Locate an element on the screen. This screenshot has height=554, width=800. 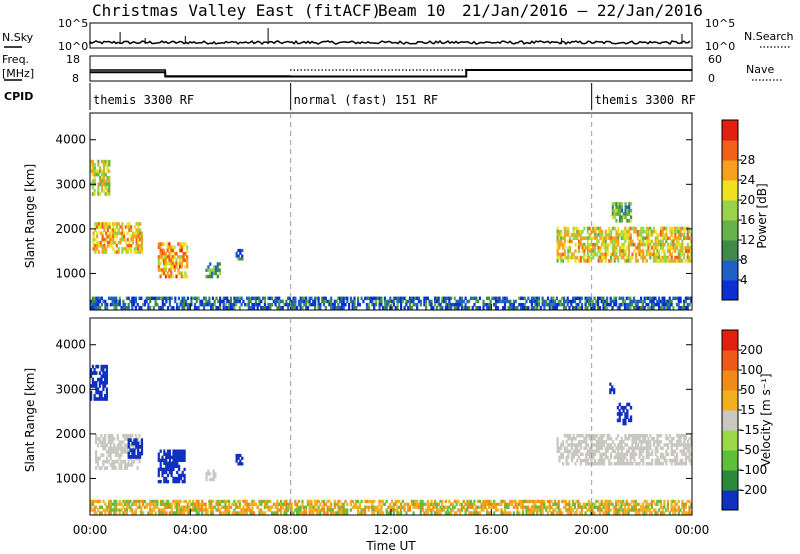
x-tick-label: 00:00 is located at coordinates (692, 530).